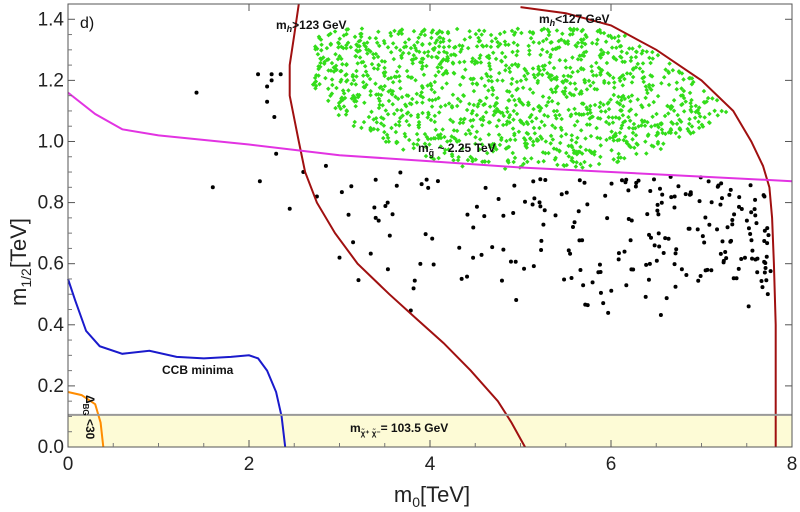  I want to click on mh-low-label: mh>123 GeV, so click(311, 26).